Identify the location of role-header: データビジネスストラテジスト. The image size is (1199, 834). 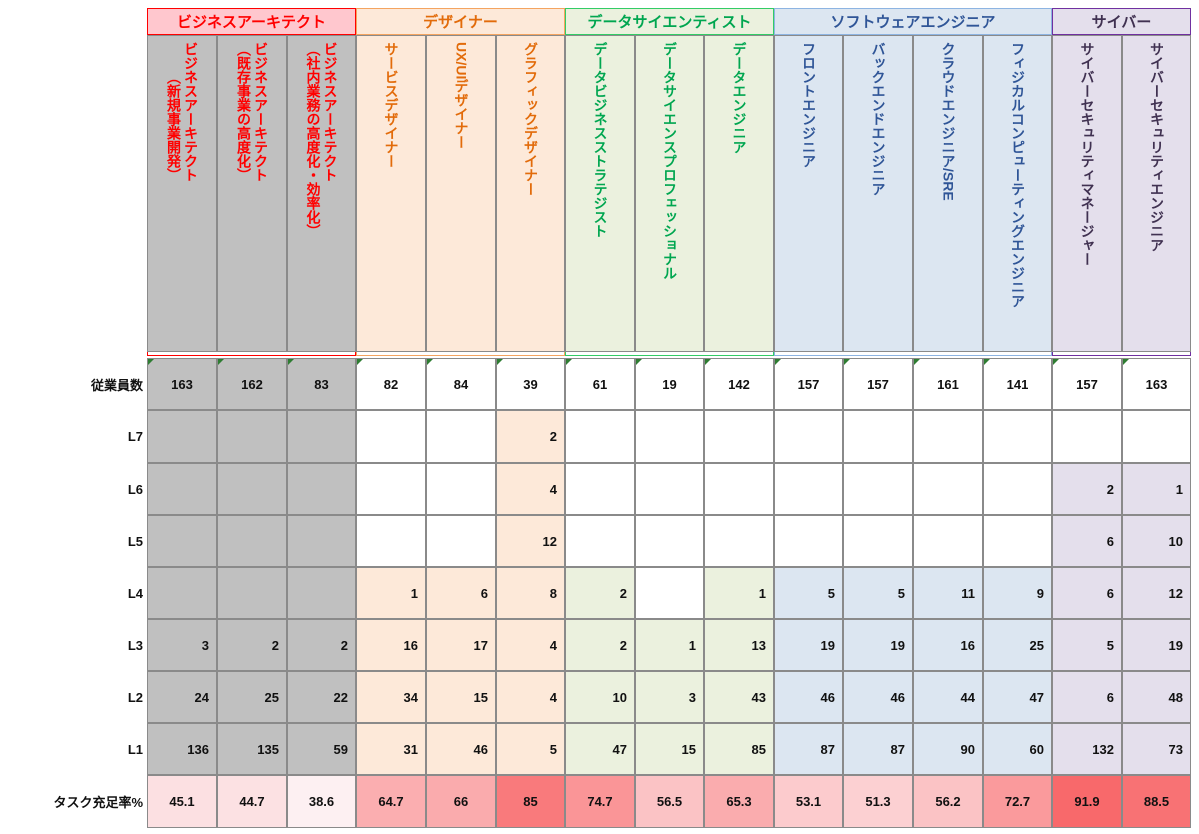
(600, 193).